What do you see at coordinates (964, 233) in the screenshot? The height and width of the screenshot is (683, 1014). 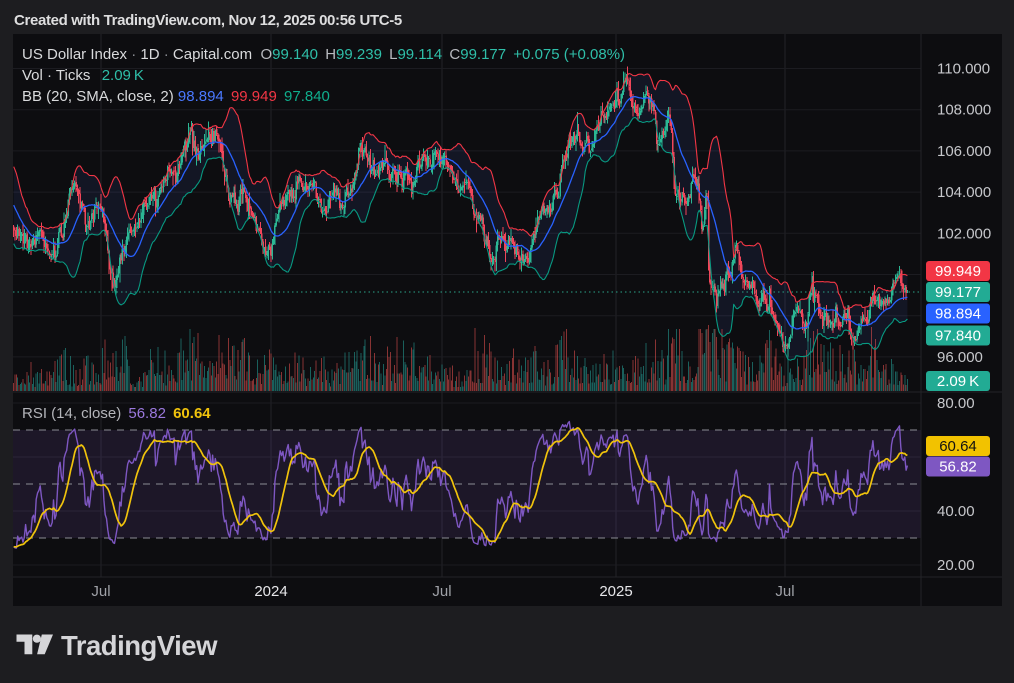 I see `svg-text: 102.000` at bounding box center [964, 233].